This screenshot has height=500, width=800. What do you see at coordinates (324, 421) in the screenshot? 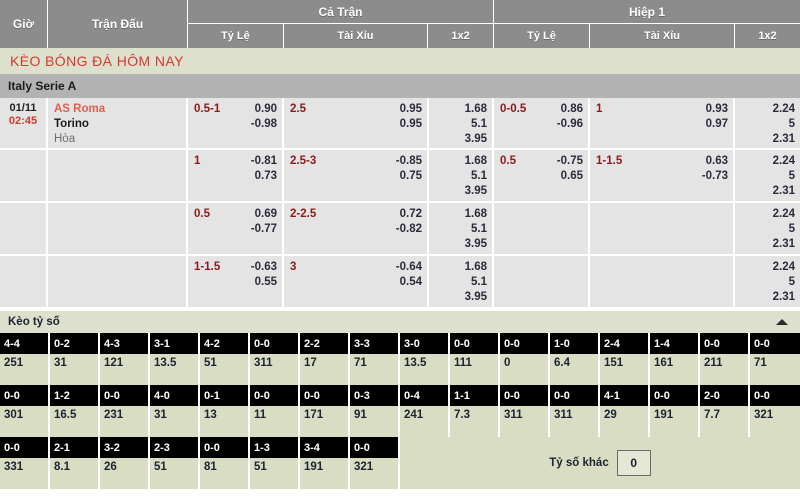
I see `correct-score-odd: 171` at bounding box center [324, 421].